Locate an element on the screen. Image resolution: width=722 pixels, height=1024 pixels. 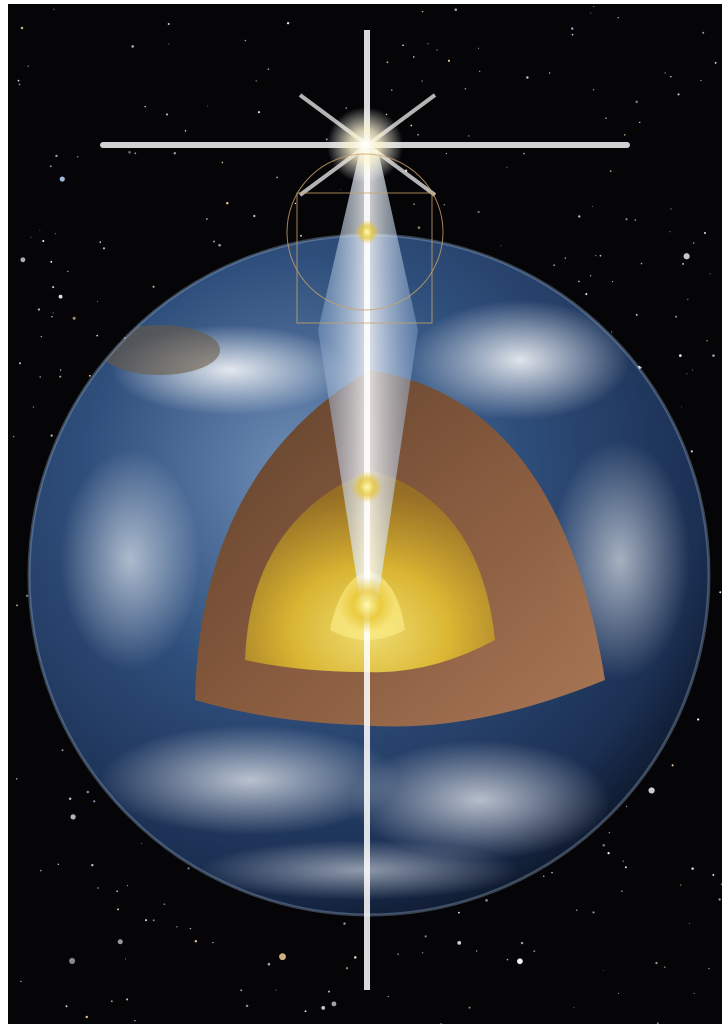
vitruvian-circle is located at coordinates (365, 232).